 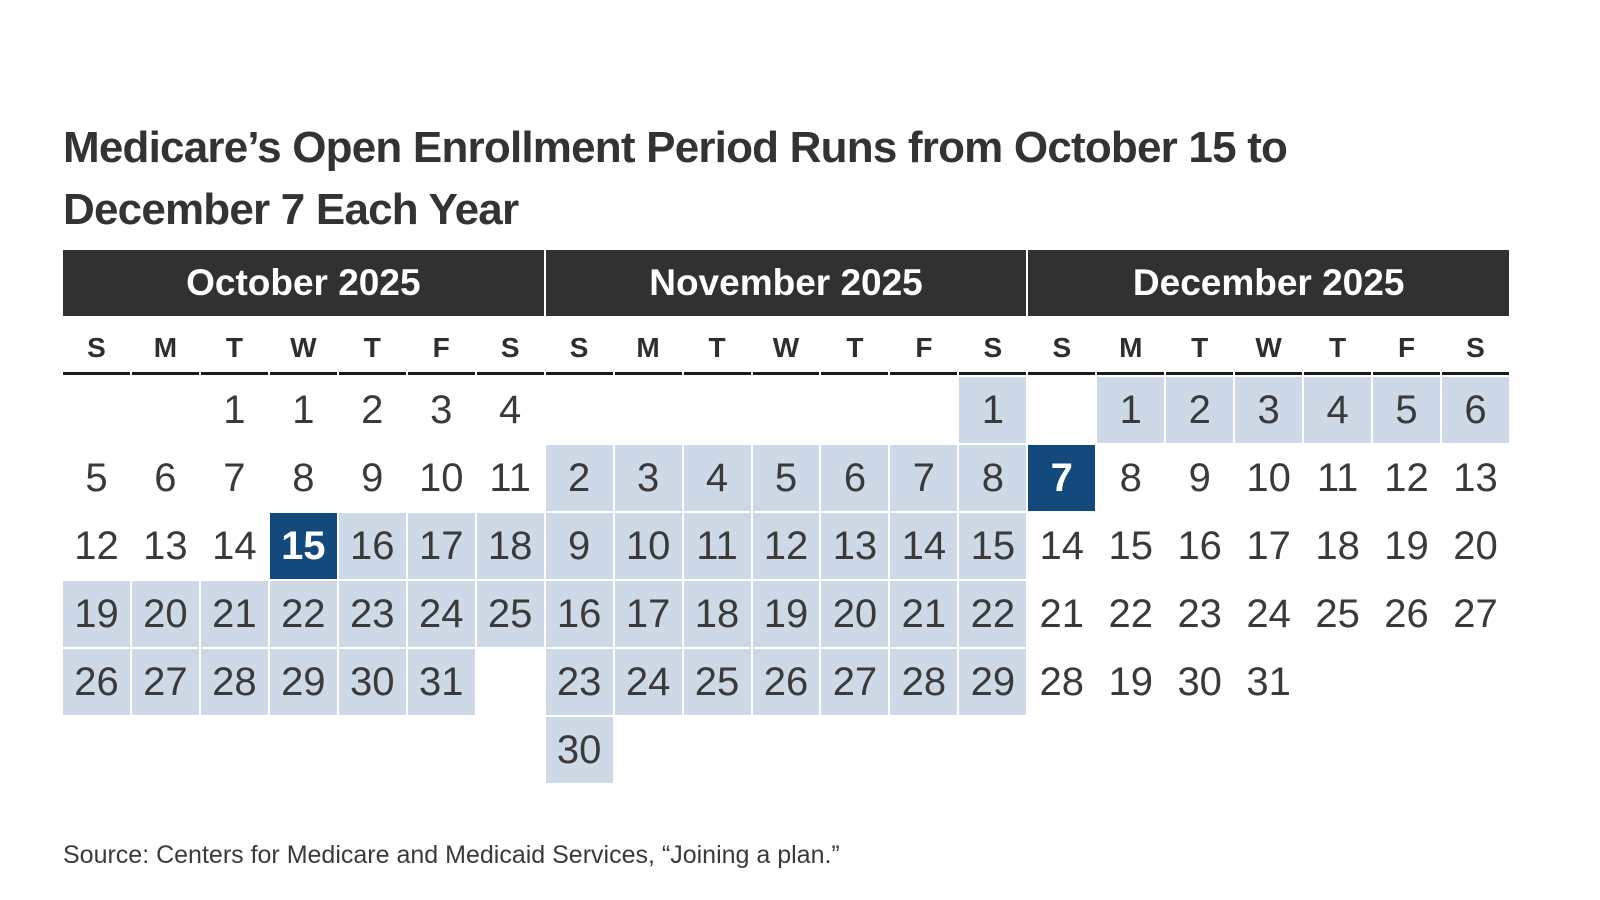 I want to click on day-cell: 14, so click(x=1062, y=546).